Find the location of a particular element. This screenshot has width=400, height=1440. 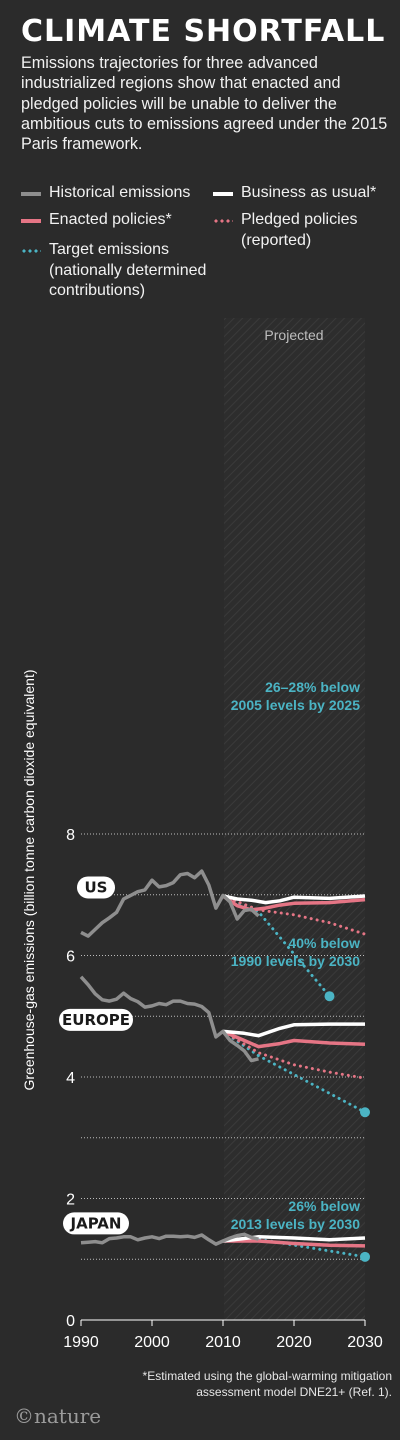

x-tick-label: 2010 is located at coordinates (223, 1342).